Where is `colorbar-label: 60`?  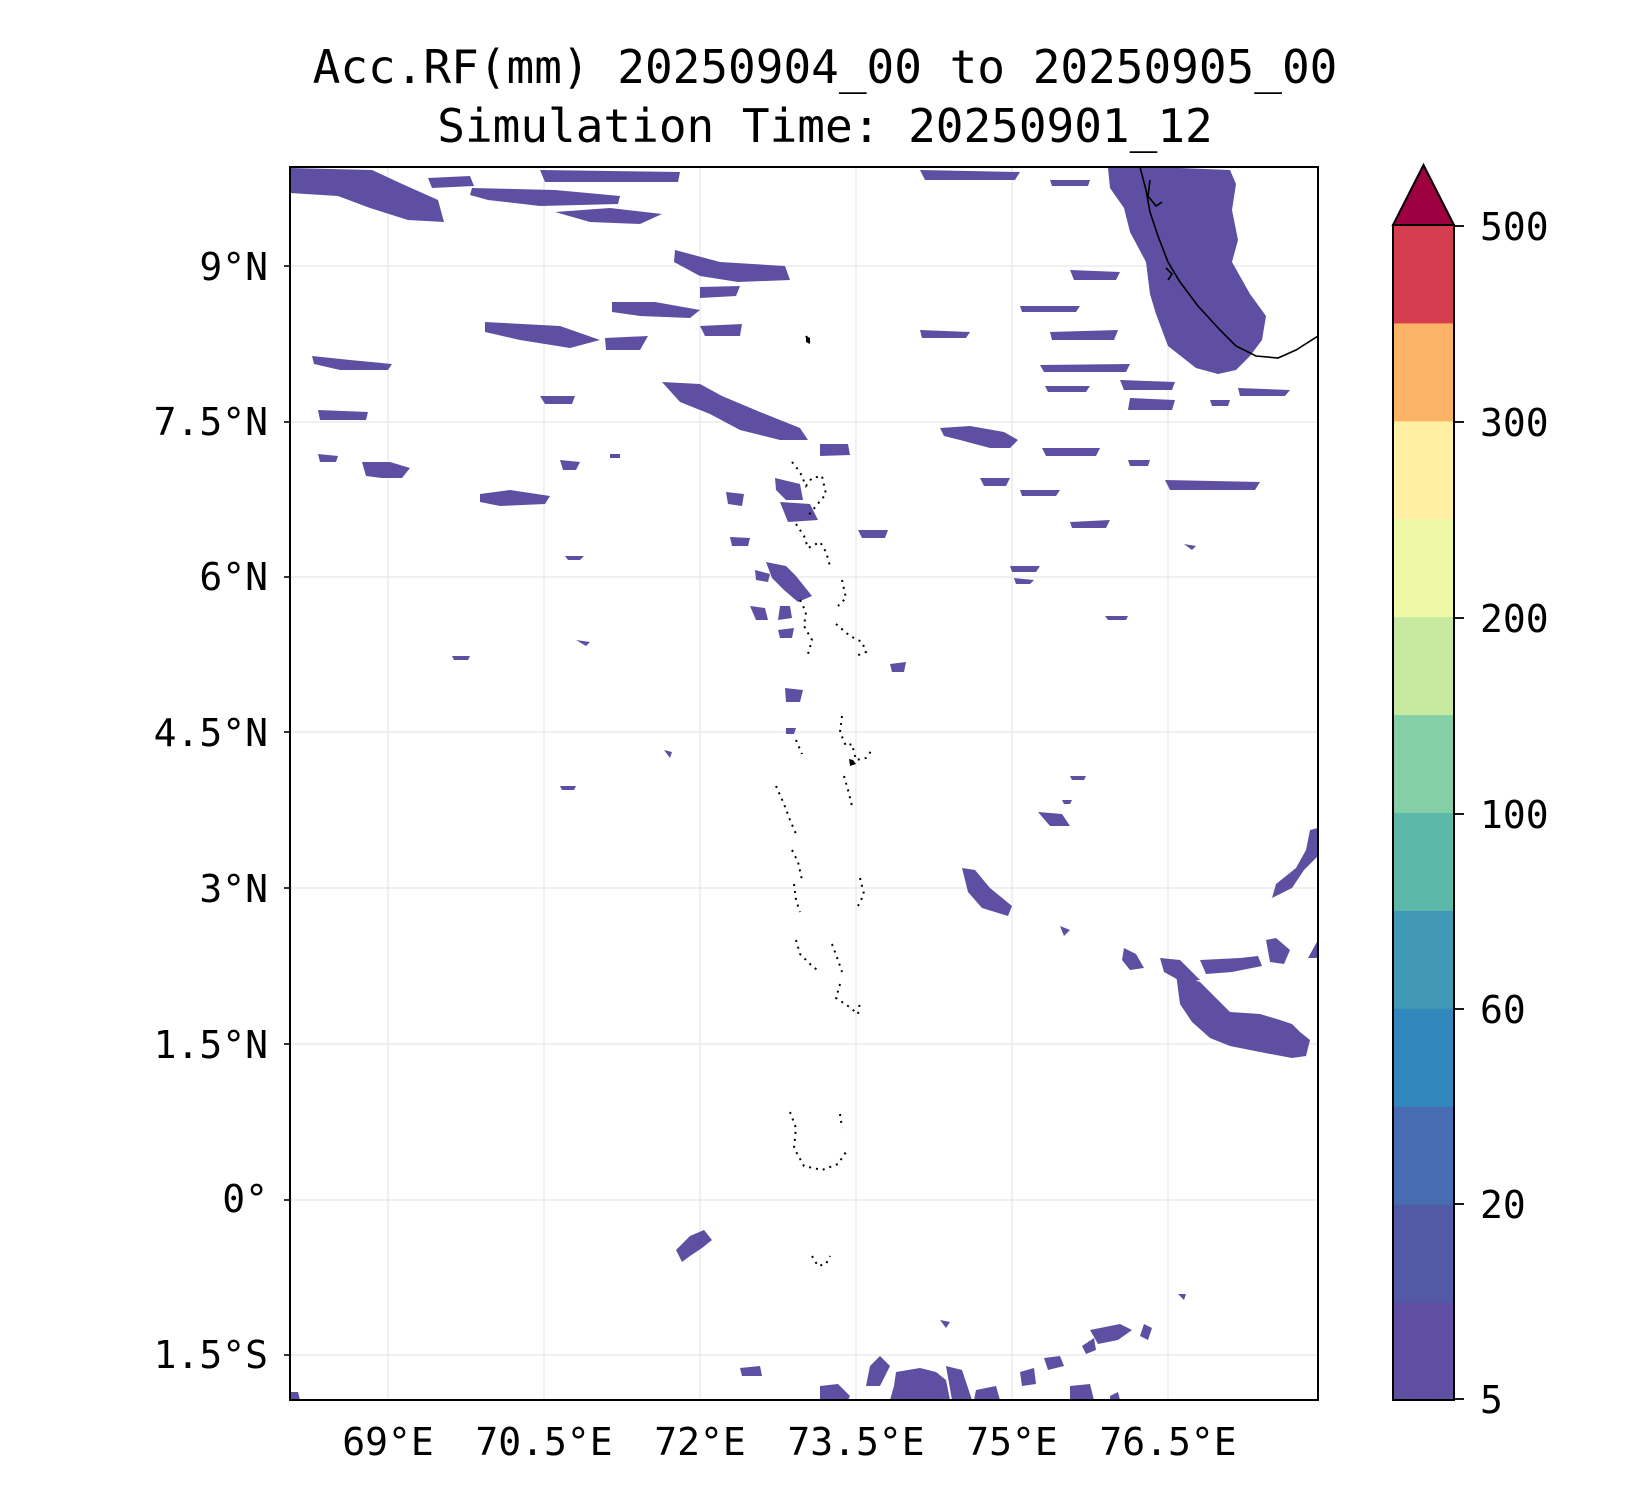
colorbar-label: 60 is located at coordinates (1503, 1010).